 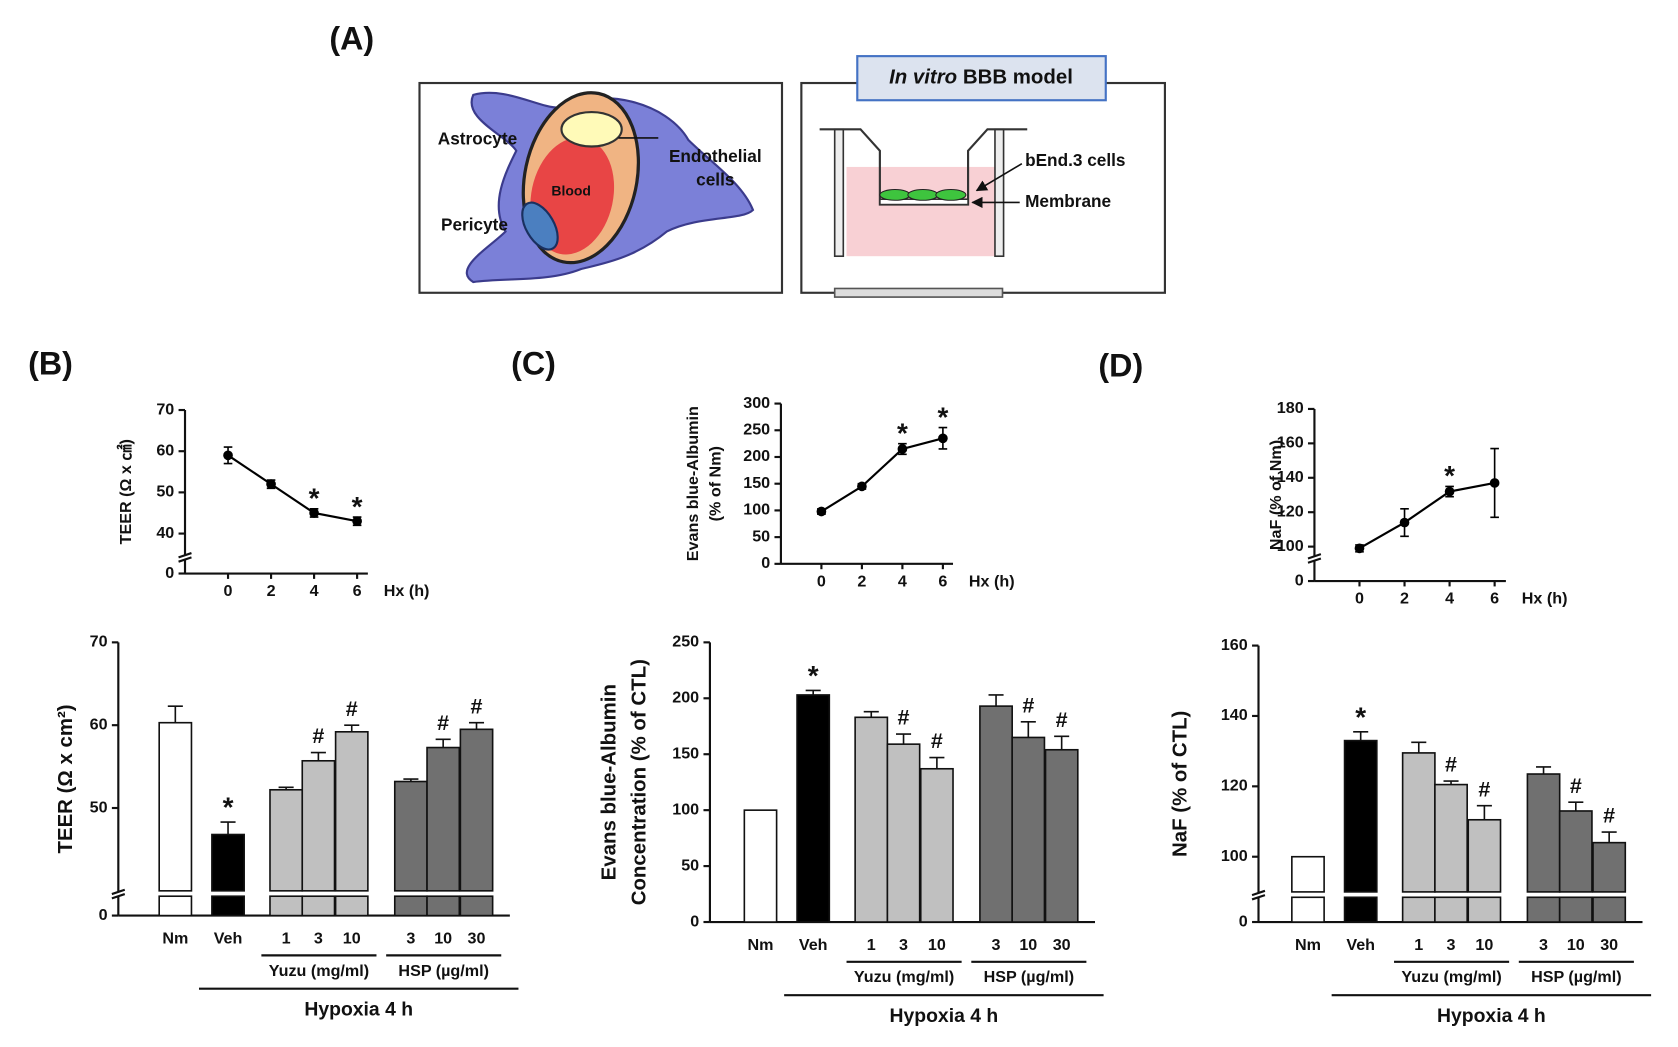 What do you see at coordinates (125, 491) in the screenshot?
I see `y-axis-label: TEER (Ω x ㎠)` at bounding box center [125, 491].